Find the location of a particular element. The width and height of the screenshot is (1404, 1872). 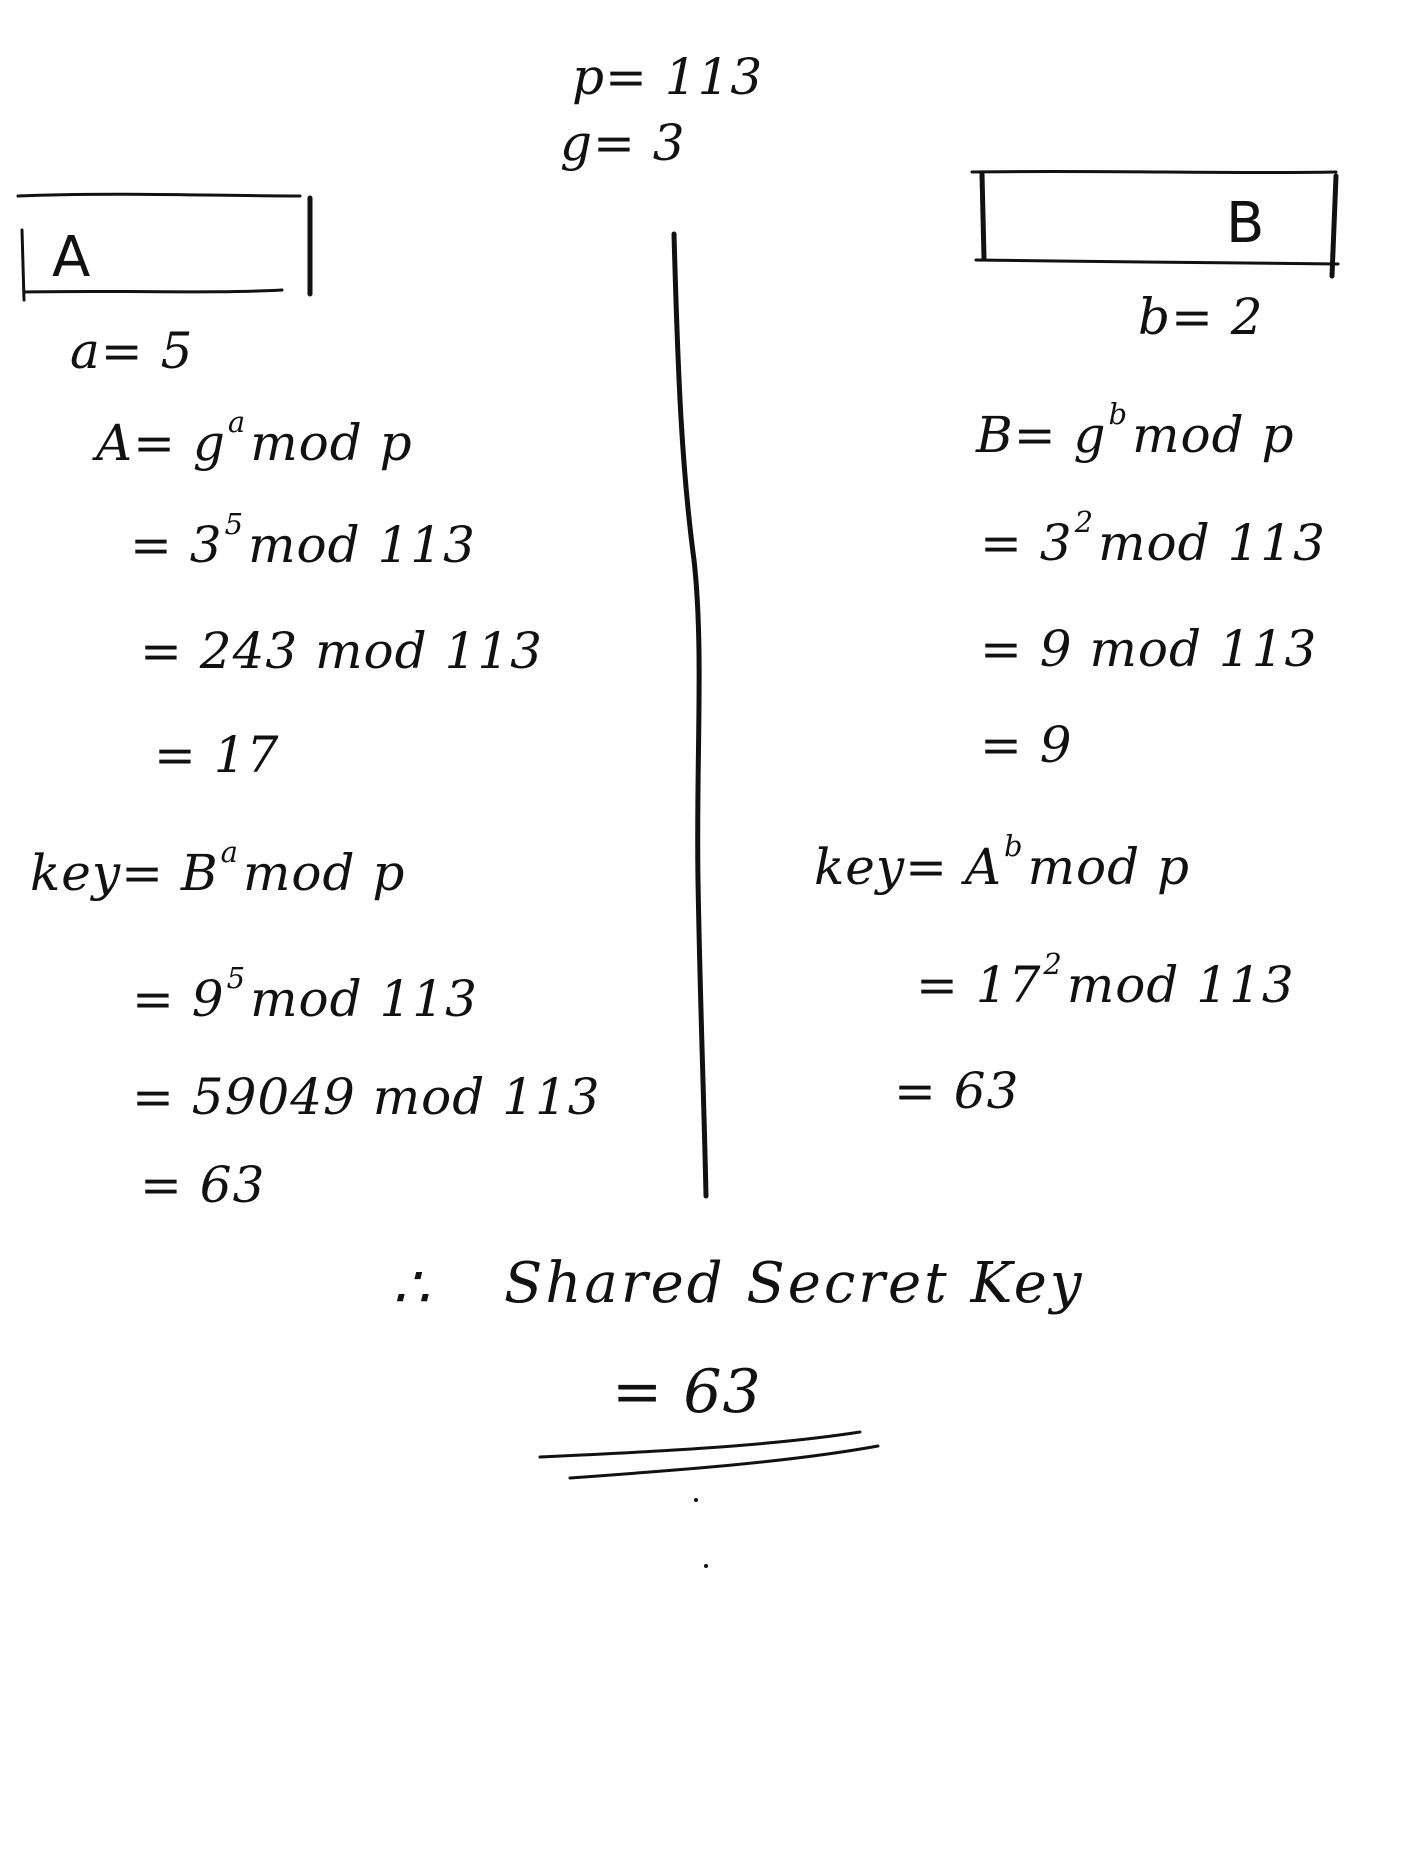

b-step1-rhs: mod 113 is located at coordinates (1212, 543).